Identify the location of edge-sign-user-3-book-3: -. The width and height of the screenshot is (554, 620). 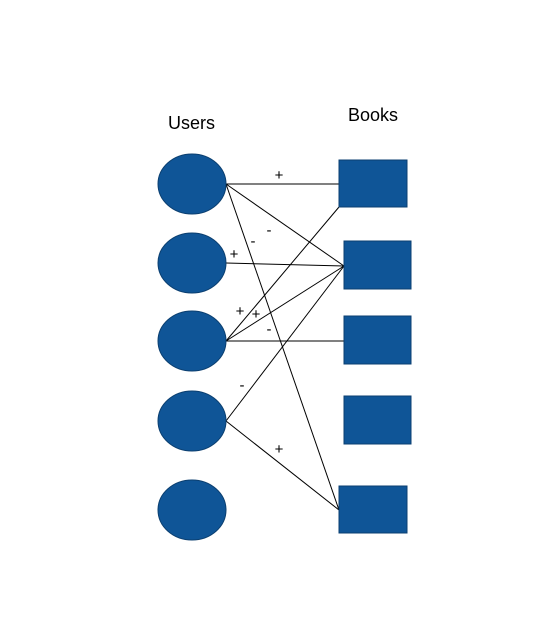
(269, 329).